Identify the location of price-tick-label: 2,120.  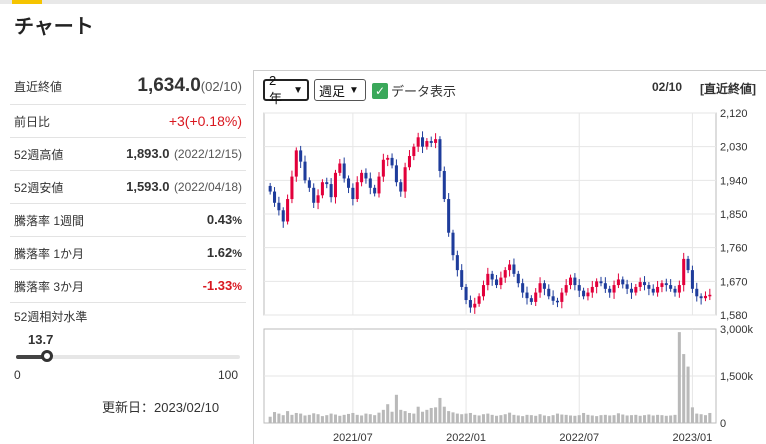
(734, 114).